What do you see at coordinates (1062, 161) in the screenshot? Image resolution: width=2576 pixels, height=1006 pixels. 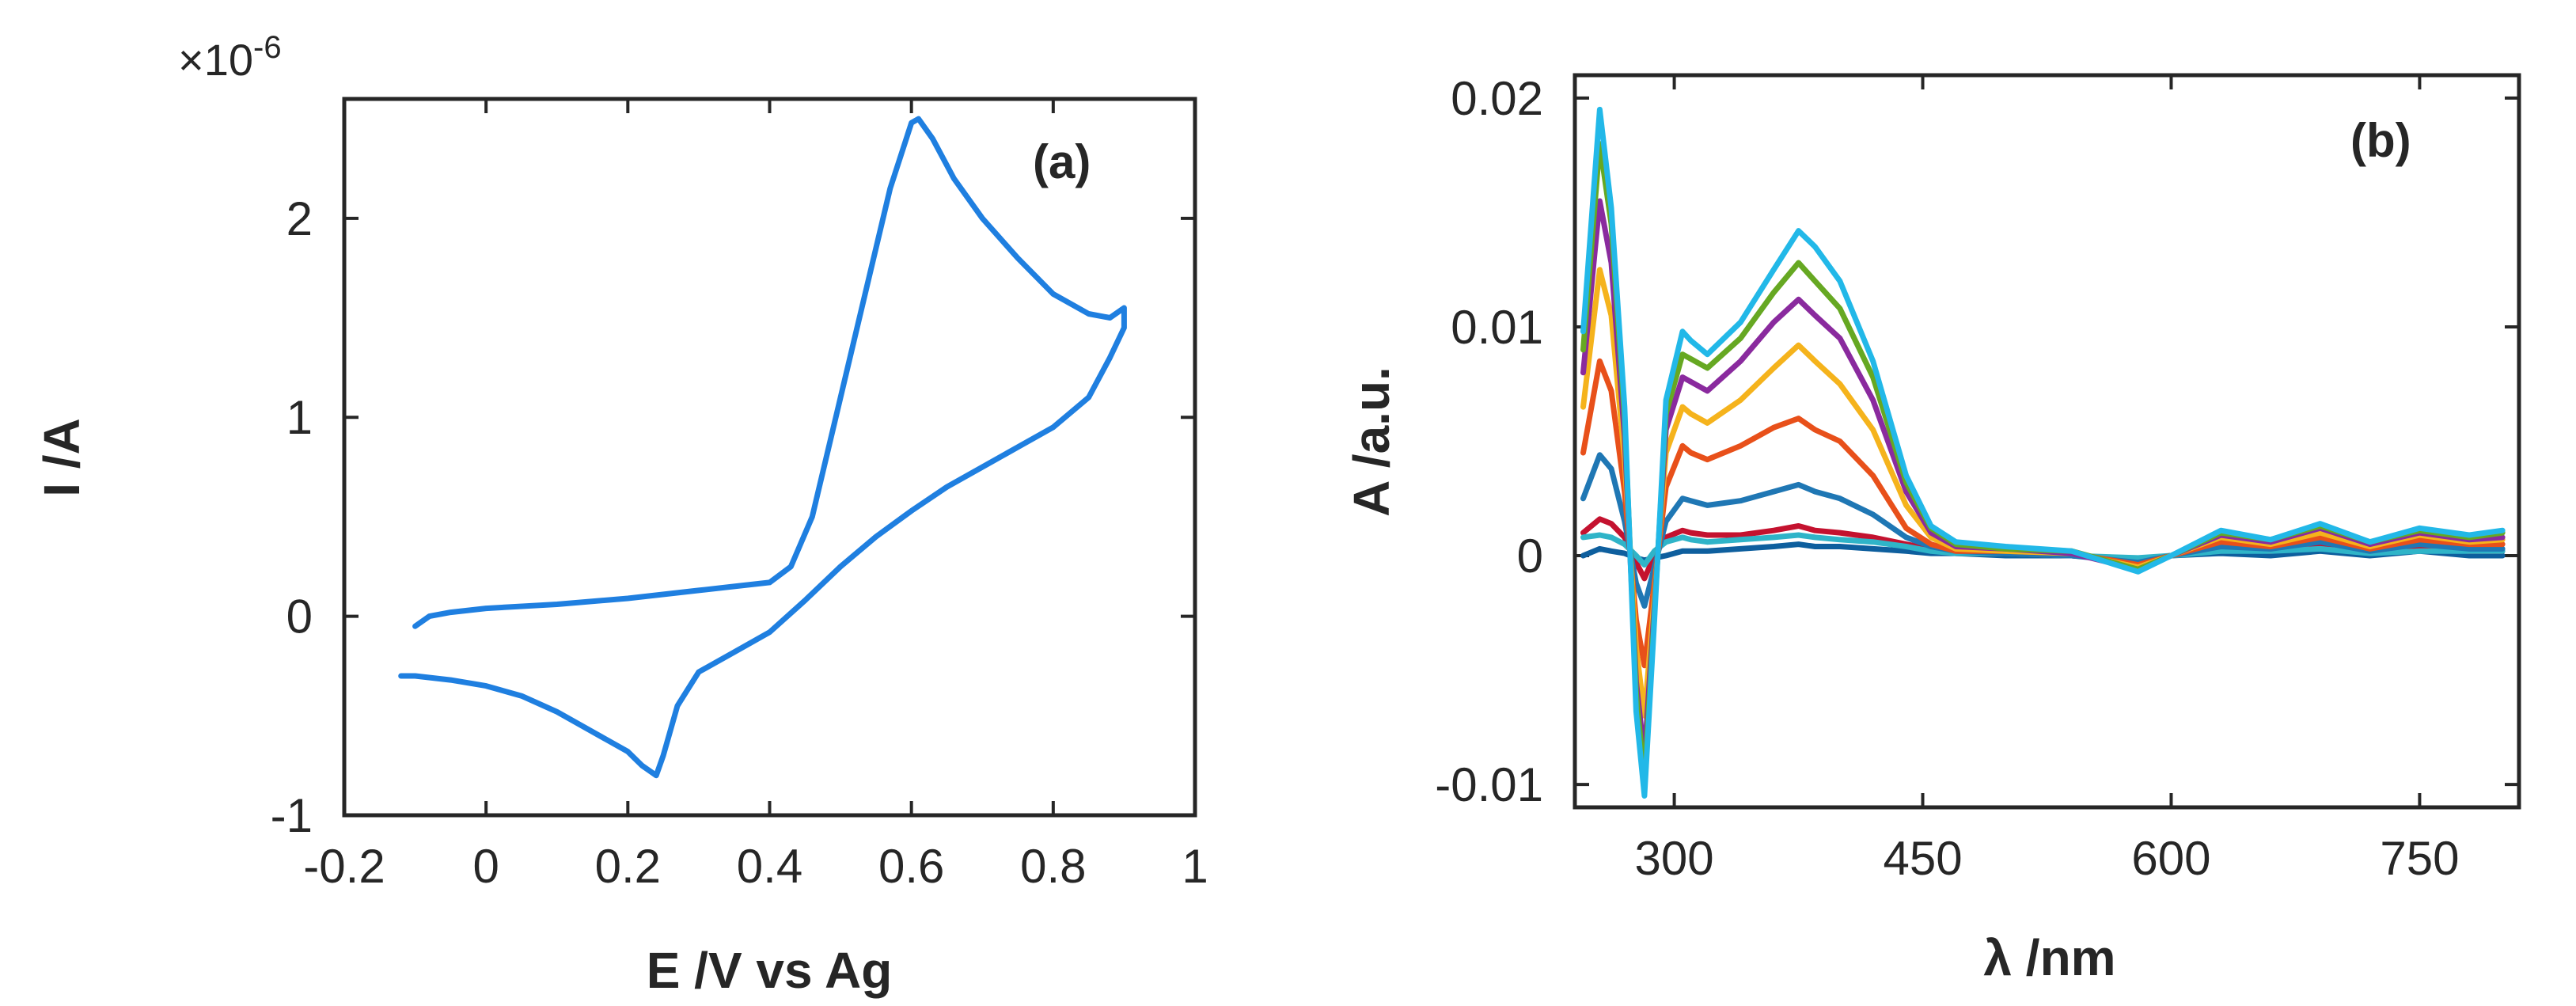 I see `chart-a-panel-label: (a)` at bounding box center [1062, 161].